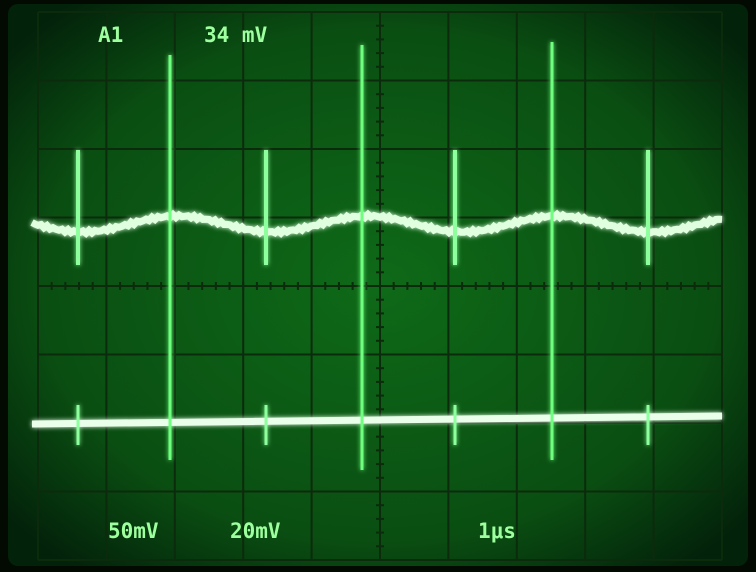 Image resolution: width=756 pixels, height=572 pixels. Describe the element at coordinates (376, 224) in the screenshot. I see `upper-trace` at that location.